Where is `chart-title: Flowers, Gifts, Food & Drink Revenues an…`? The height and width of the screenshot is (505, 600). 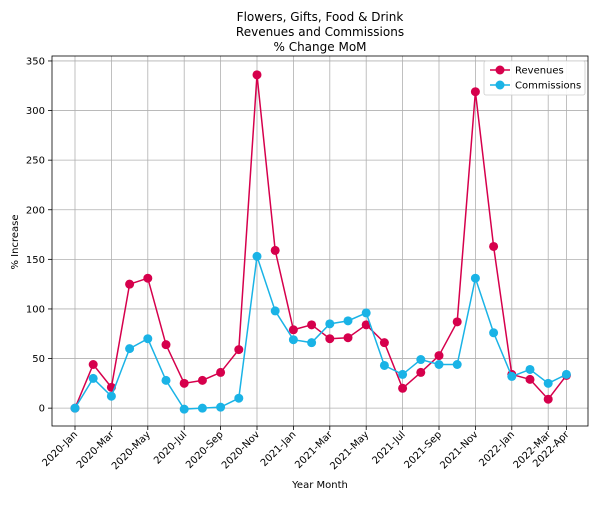 chart-title: Flowers, Gifts, Food & Drink Revenues an… is located at coordinates (320, 32).